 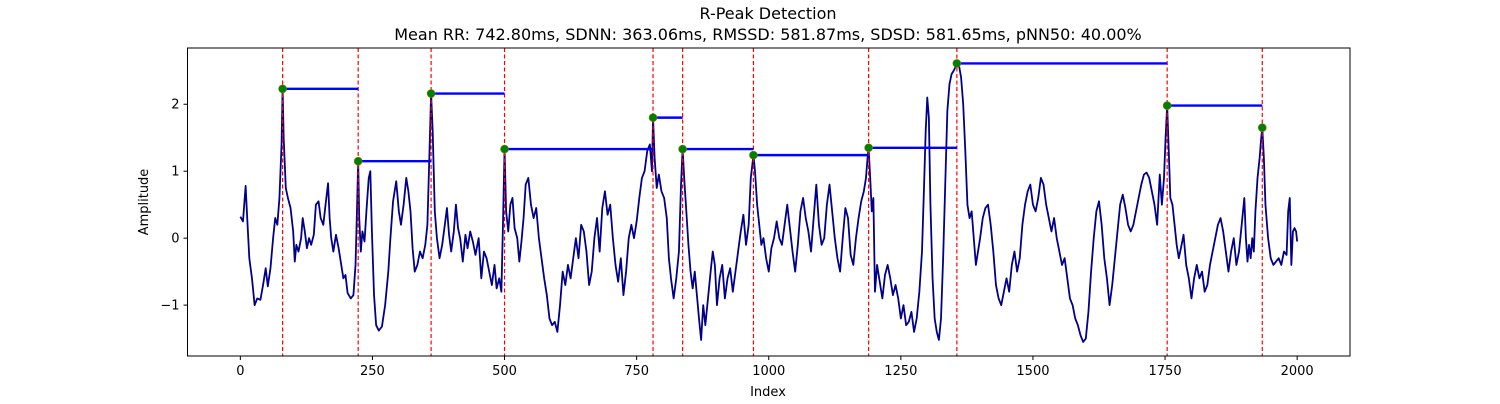 I want to click on x-tick-label: 2000, so click(x=1297, y=371).